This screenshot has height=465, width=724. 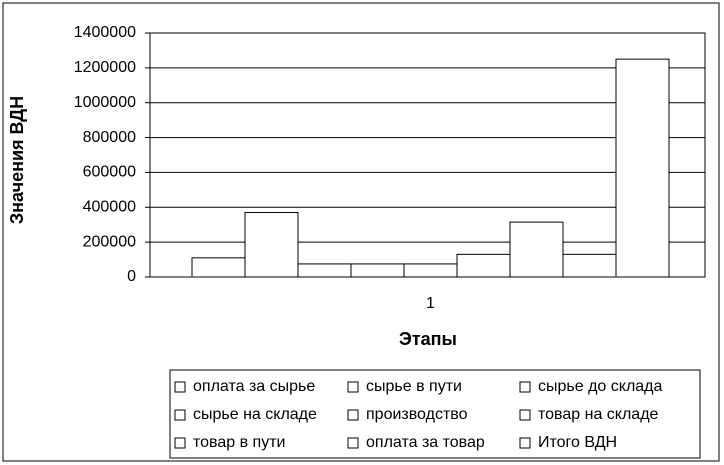 I want to click on y-axis-title: Значения ВДН, so click(x=17, y=160).